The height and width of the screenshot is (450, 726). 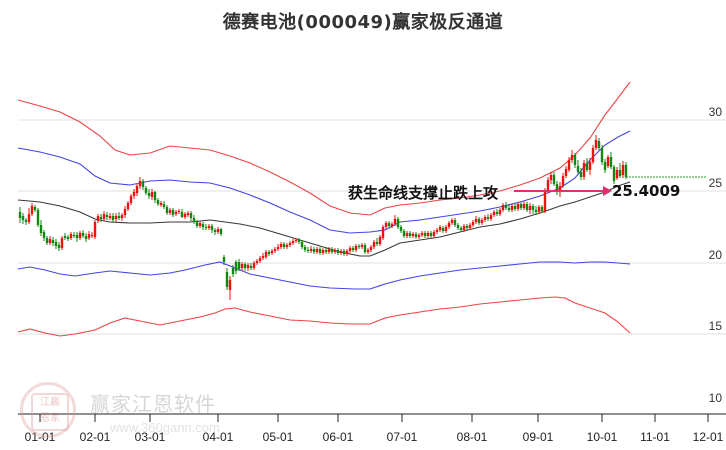 I want to click on watermark-logo-icon: 江赢 恩家, so click(x=48, y=410).